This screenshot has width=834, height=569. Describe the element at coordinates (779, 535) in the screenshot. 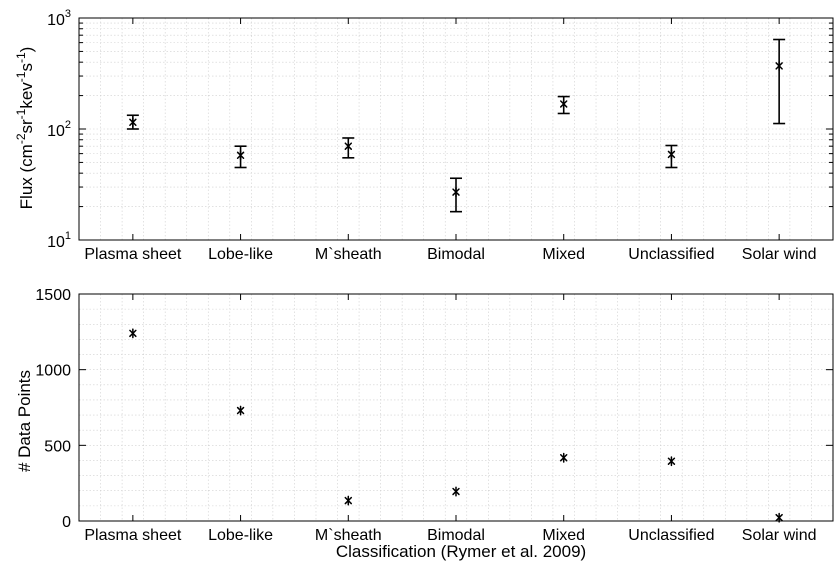

I see `data-points-x-tick-label-solar-wind: Solar wind` at that location.